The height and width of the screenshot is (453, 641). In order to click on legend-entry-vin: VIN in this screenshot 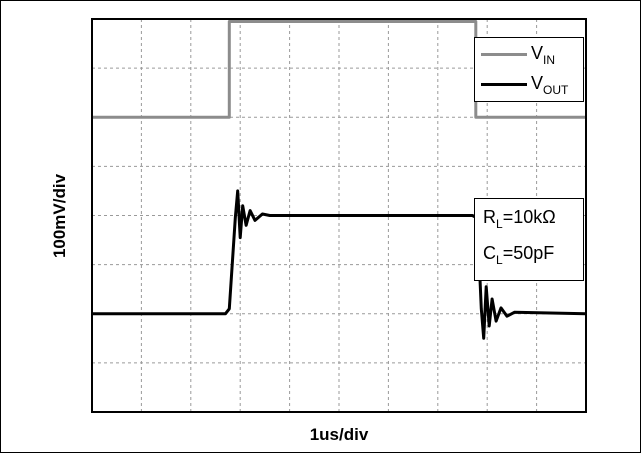, I will do `click(530, 54)`.